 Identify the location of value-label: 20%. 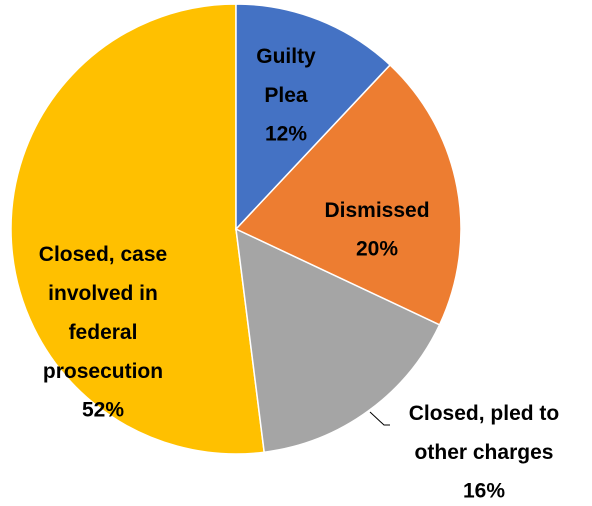
(377, 249).